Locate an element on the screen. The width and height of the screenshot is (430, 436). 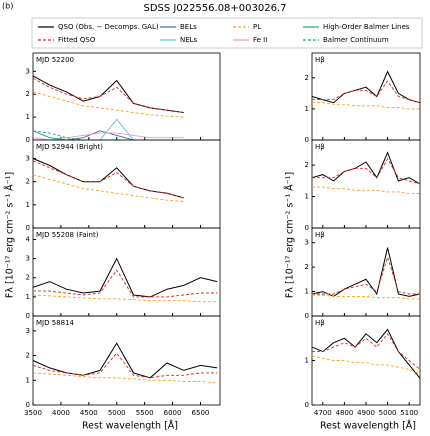
x-tick-label: 4000 is located at coordinates (61, 413).